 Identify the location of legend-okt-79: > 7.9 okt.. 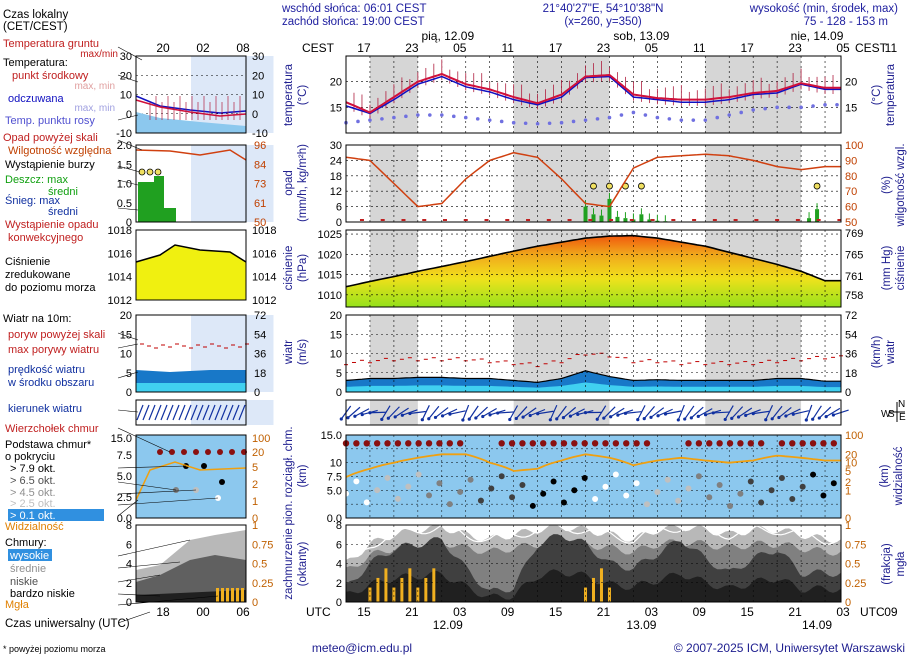
(33, 469).